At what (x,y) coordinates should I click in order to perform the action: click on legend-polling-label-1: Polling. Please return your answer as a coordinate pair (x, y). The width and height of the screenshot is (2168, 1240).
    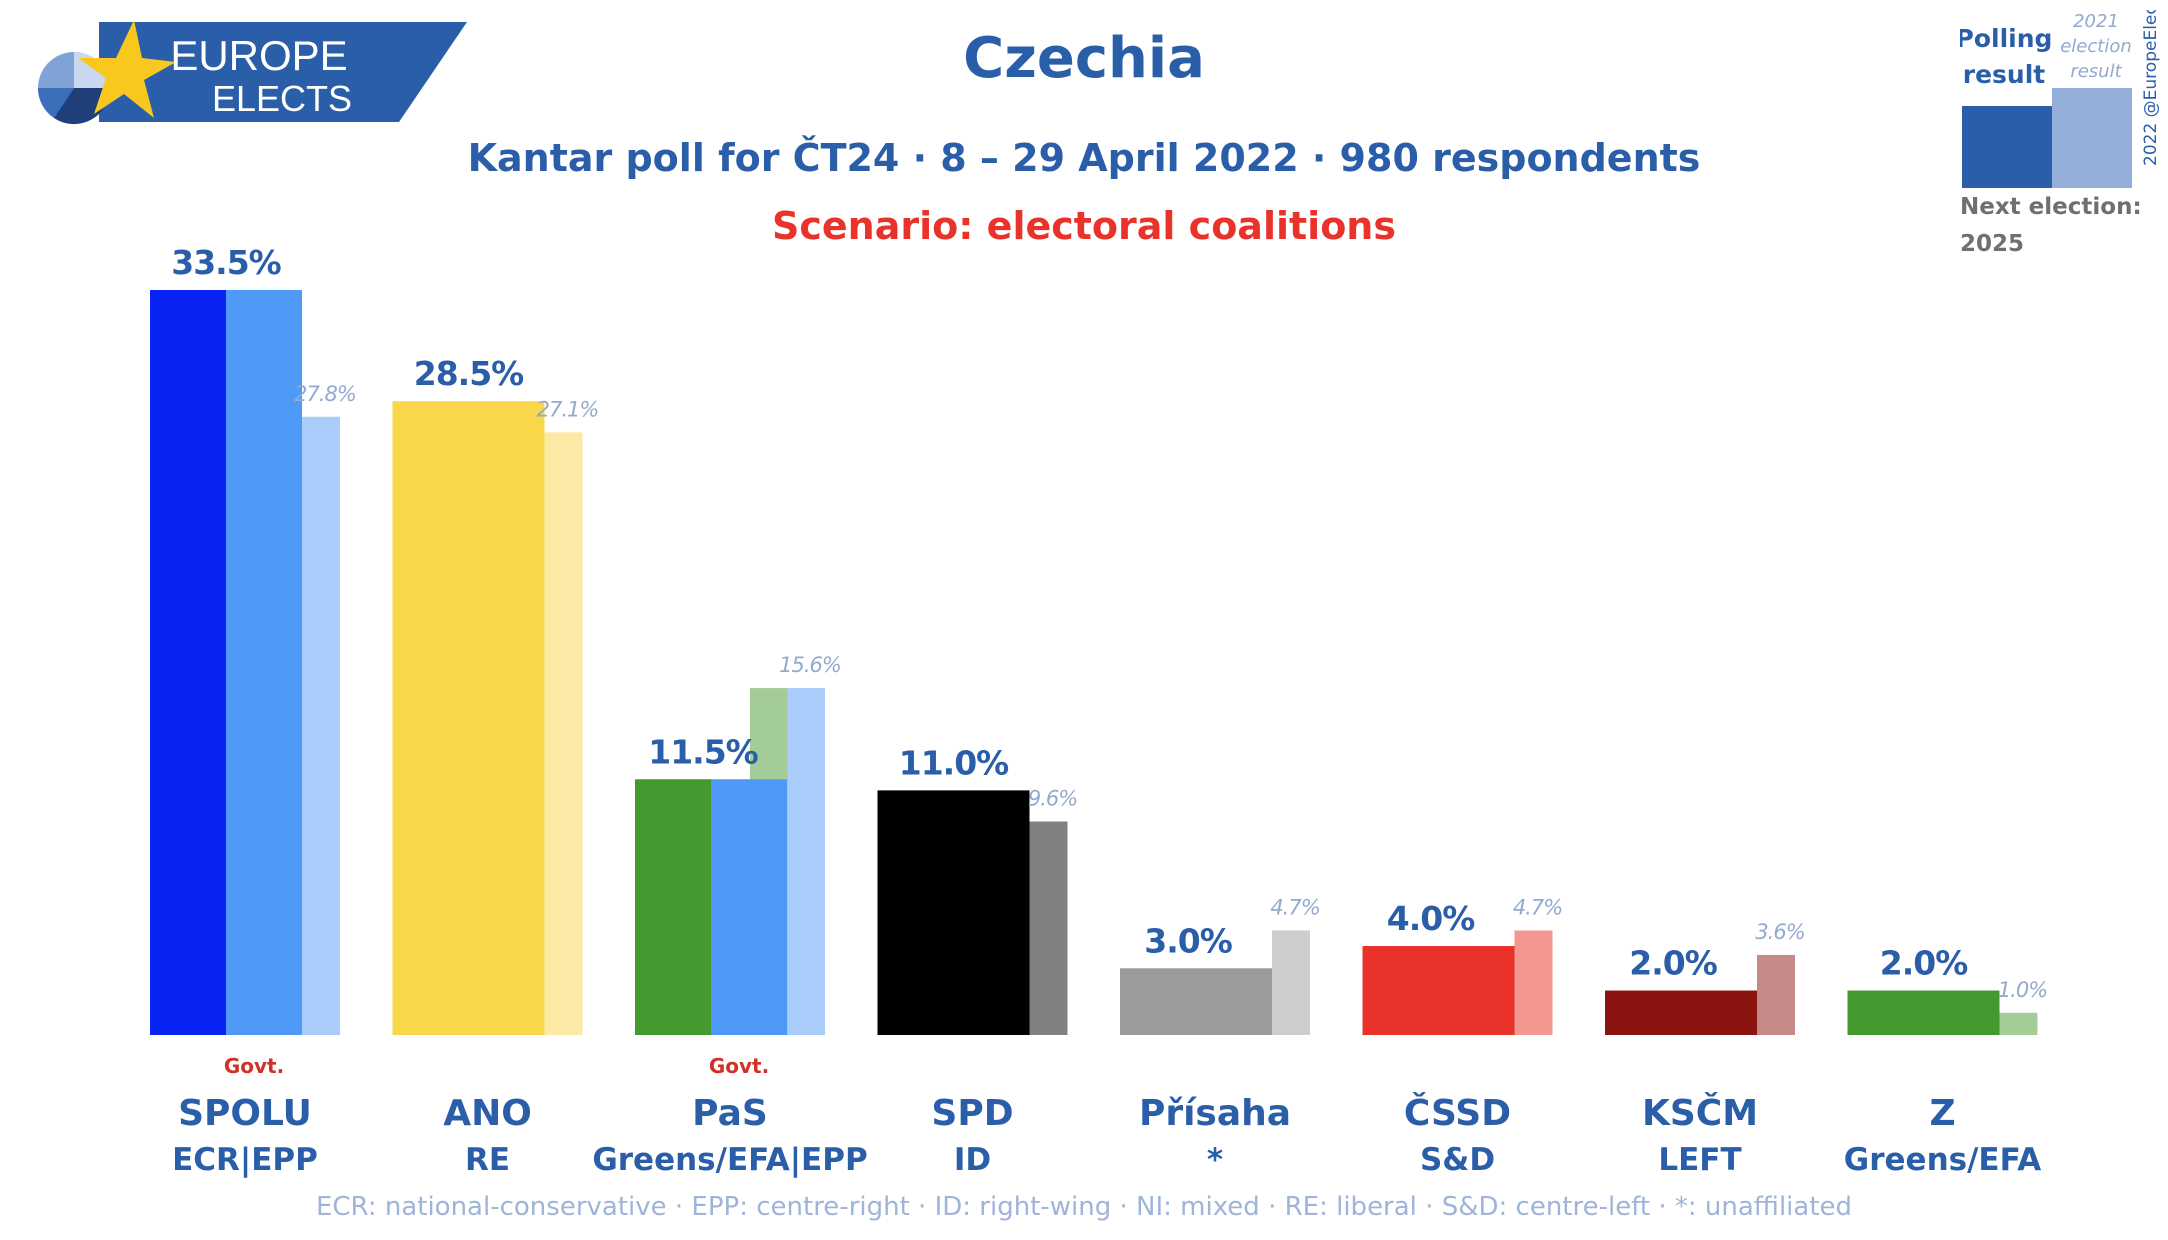
    Looking at the image, I should click on (2006, 38).